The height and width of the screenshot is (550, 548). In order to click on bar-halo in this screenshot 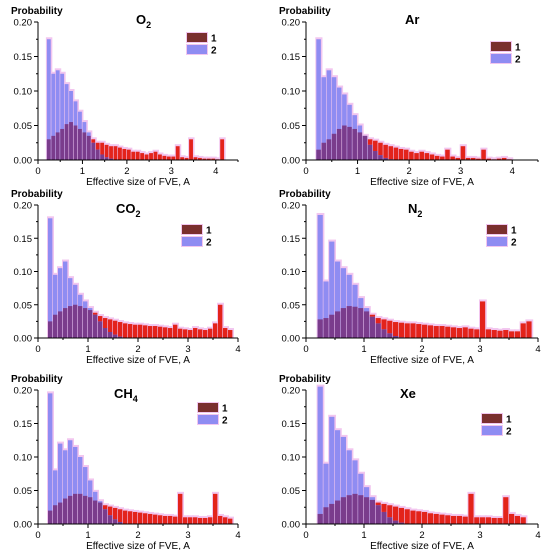, I will do `click(494, 158)`.